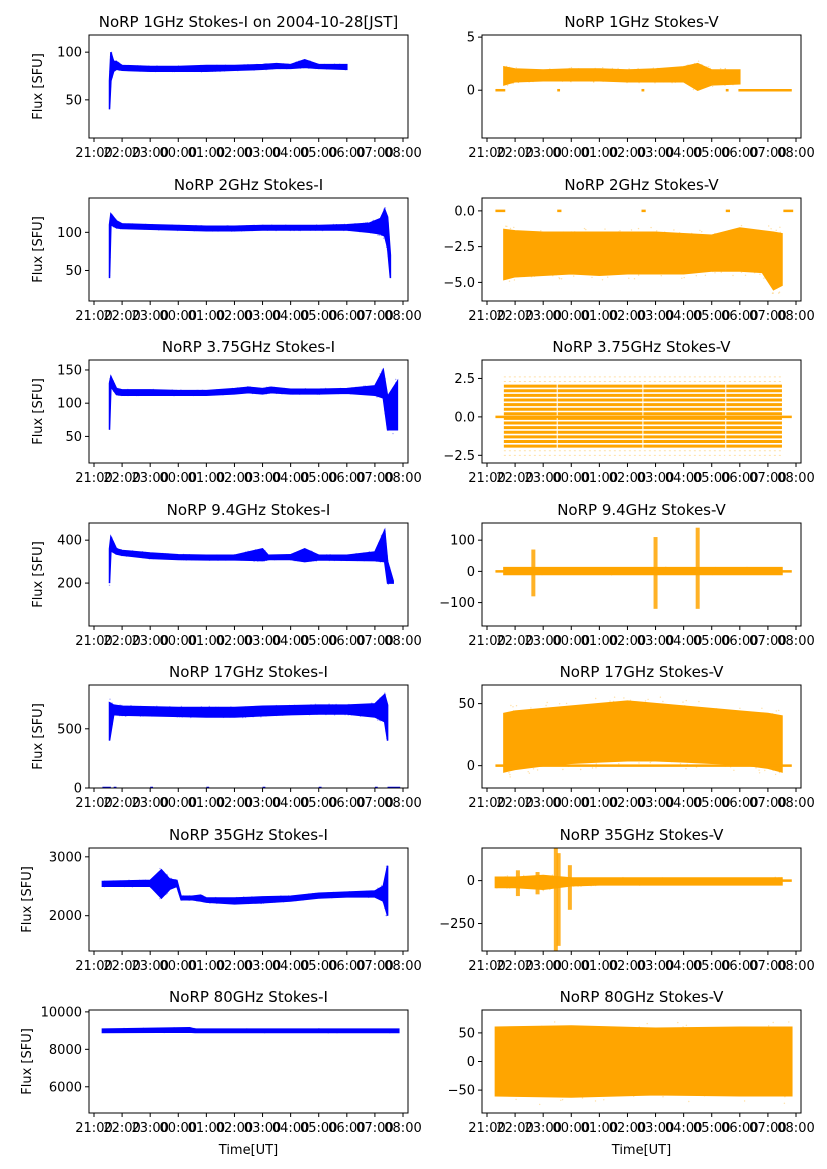 The image size is (827, 1169). Describe the element at coordinates (402, 316) in the screenshot. I see `x-tick-label: 08:00` at that location.